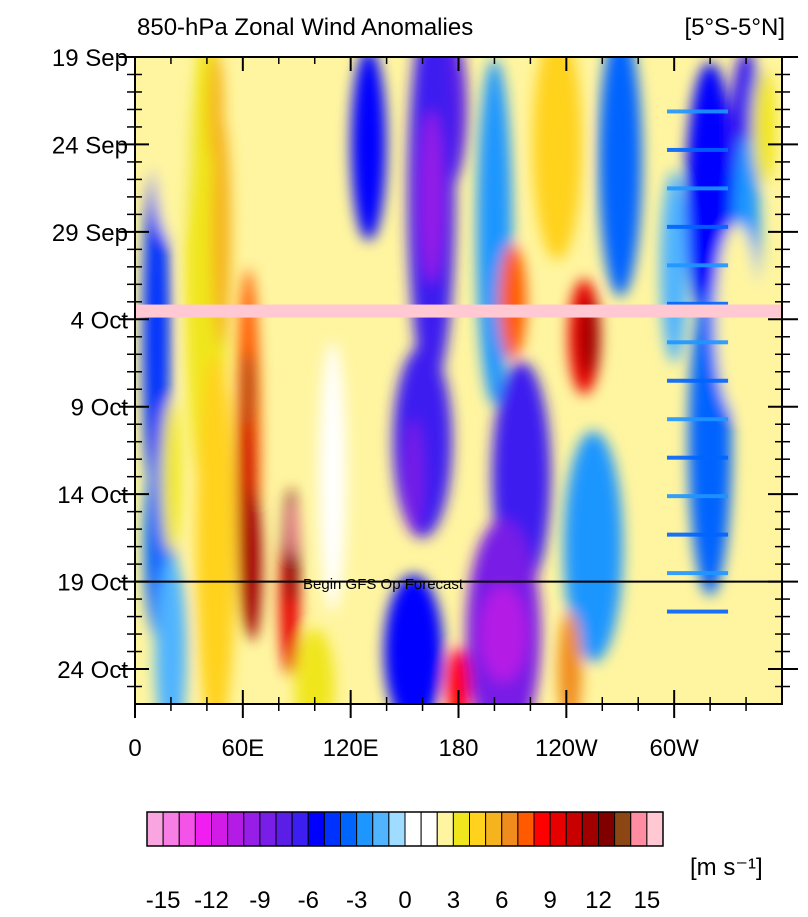 The width and height of the screenshot is (808, 917). Describe the element at coordinates (100, 320) in the screenshot. I see `y-tick-label: 4 Oct` at that location.